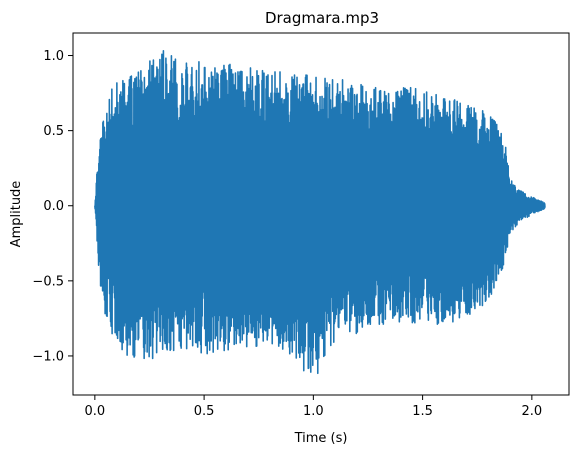 This screenshot has height=453, width=579. What do you see at coordinates (422, 411) in the screenshot?
I see `x-tick-label: 1.5` at bounding box center [422, 411].